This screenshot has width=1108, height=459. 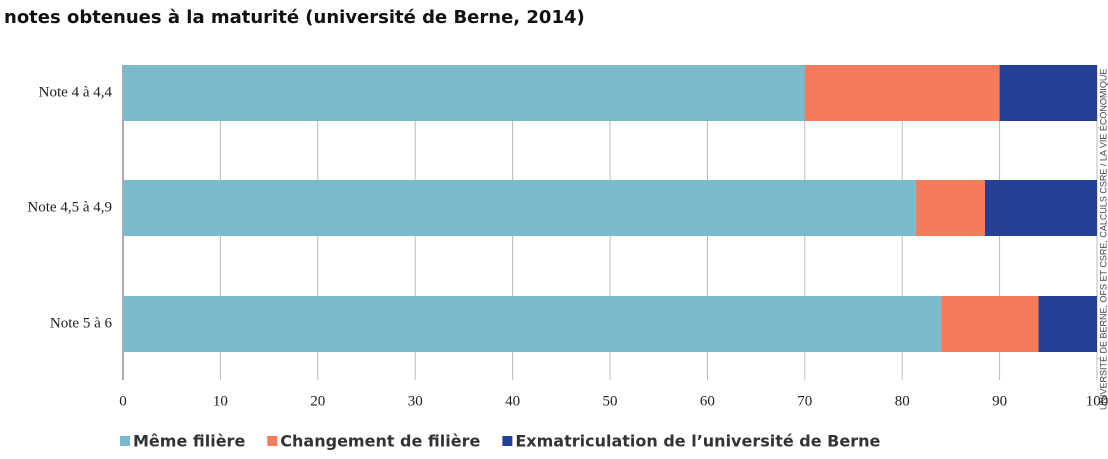 I want to click on x-tick-label: 100, so click(x=1097, y=401).